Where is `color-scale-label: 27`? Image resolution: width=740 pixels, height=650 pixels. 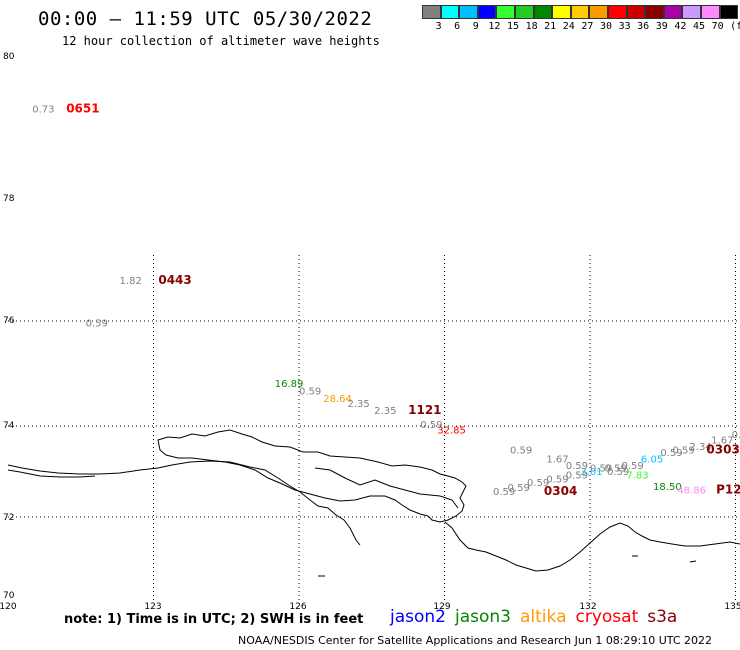 color-scale-label: 27 is located at coordinates (587, 26).